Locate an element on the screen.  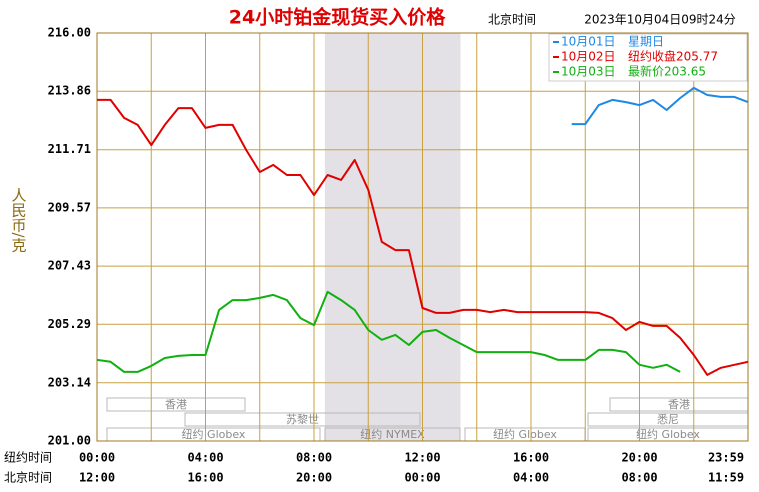
y-tick-label: 209.57 is located at coordinates (69, 207).